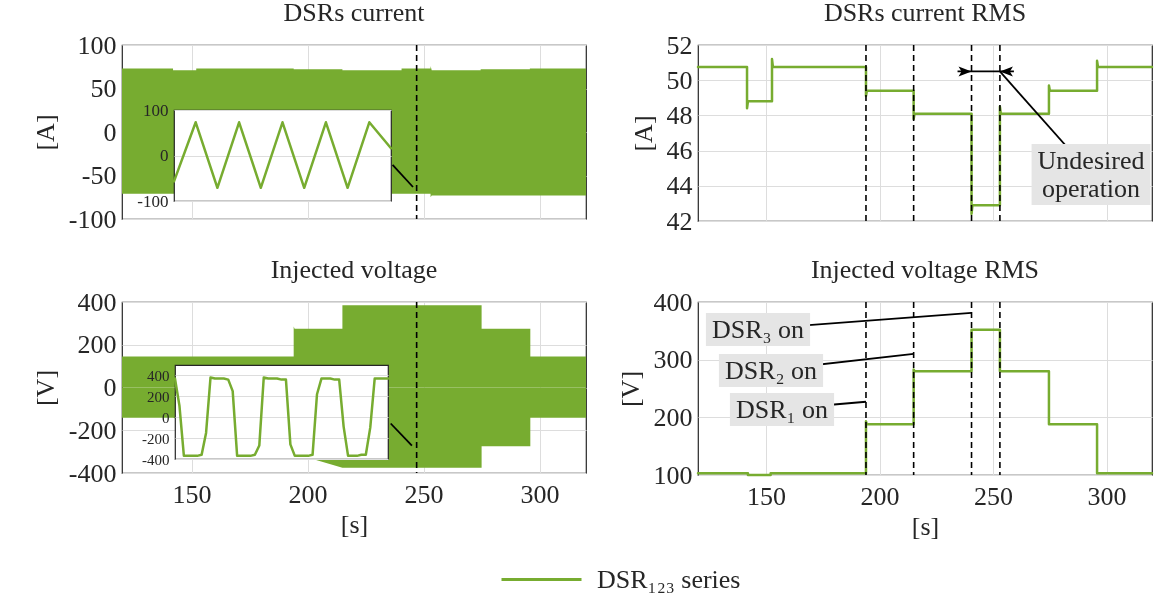 This screenshot has height=600, width=1154. What do you see at coordinates (925, 269) in the screenshot?
I see `chart-title: Injected voltage RMS` at bounding box center [925, 269].